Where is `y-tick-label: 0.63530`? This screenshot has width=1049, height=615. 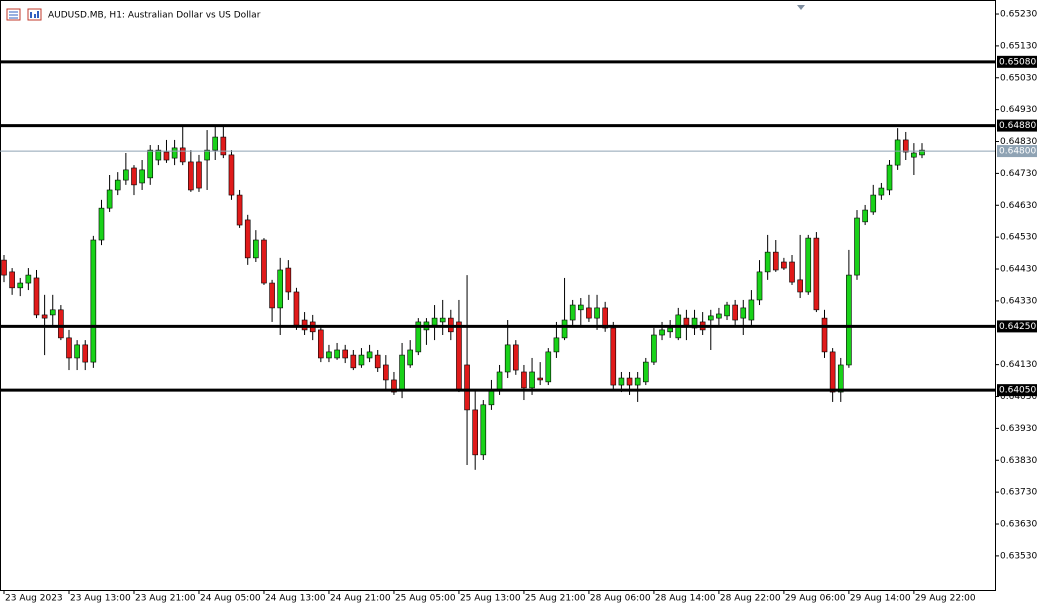 y-tick-label: 0.63530 is located at coordinates (1018, 556).